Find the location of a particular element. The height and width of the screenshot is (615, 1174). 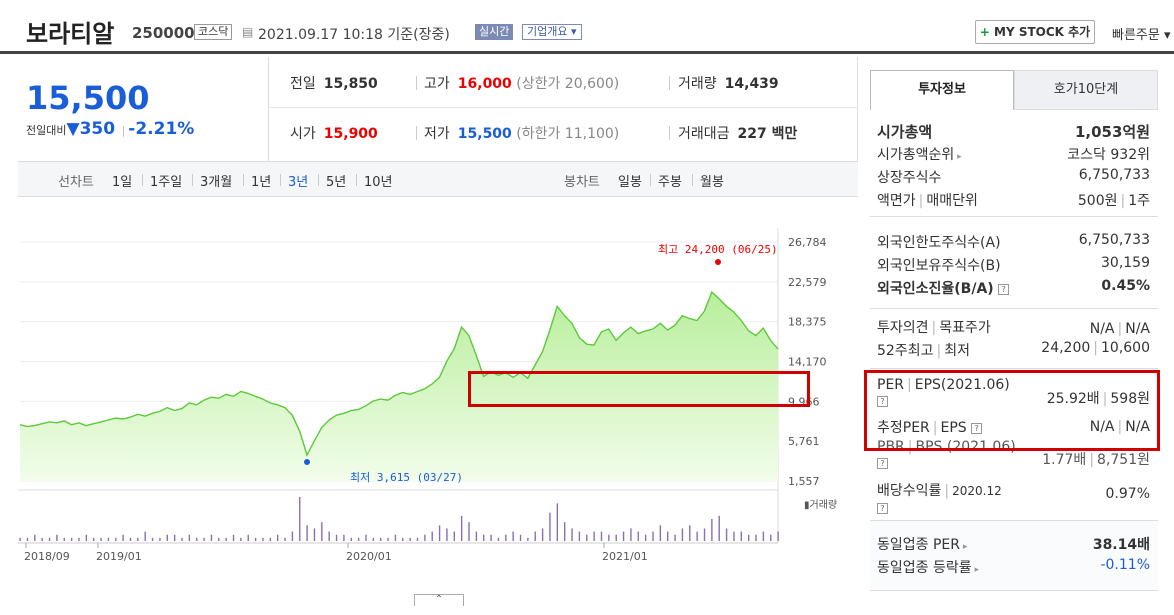

overview-label: 기업개요 is located at coordinates (547, 31).